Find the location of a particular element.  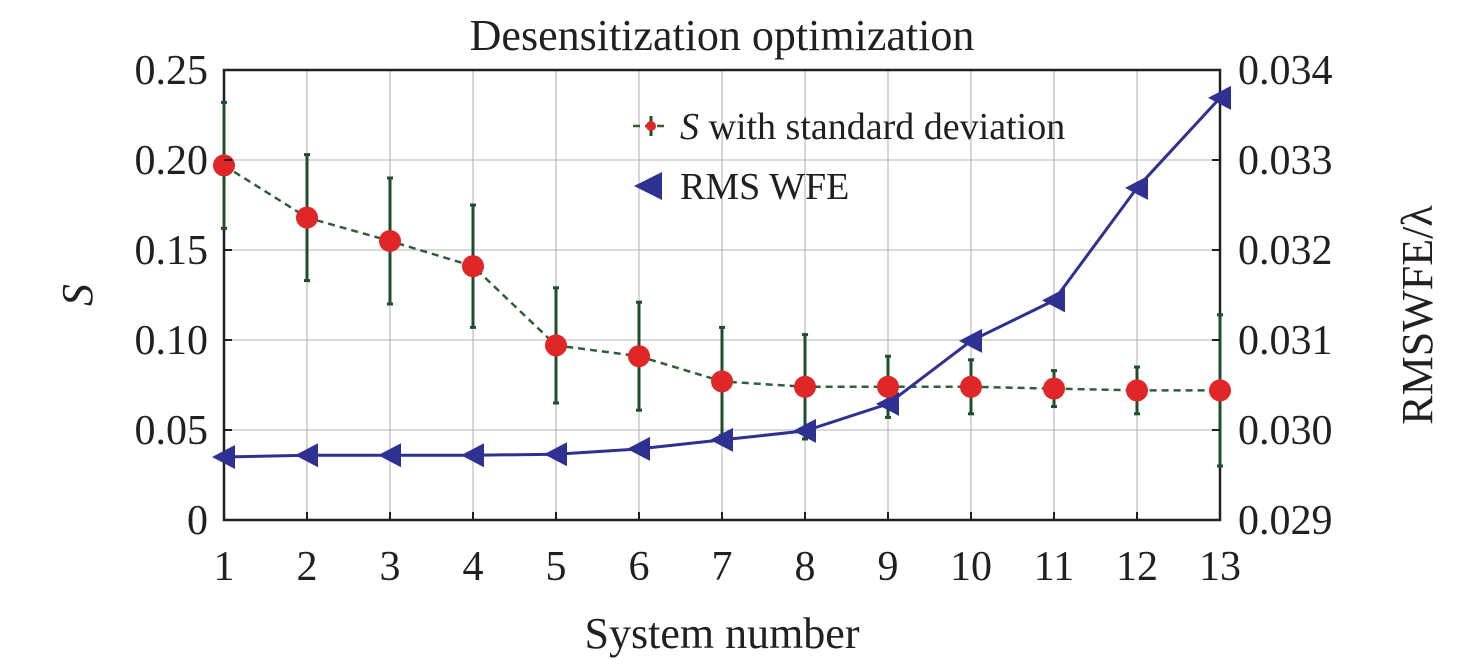

legend-swatch-marker-rms-wfe is located at coordinates (648, 186).